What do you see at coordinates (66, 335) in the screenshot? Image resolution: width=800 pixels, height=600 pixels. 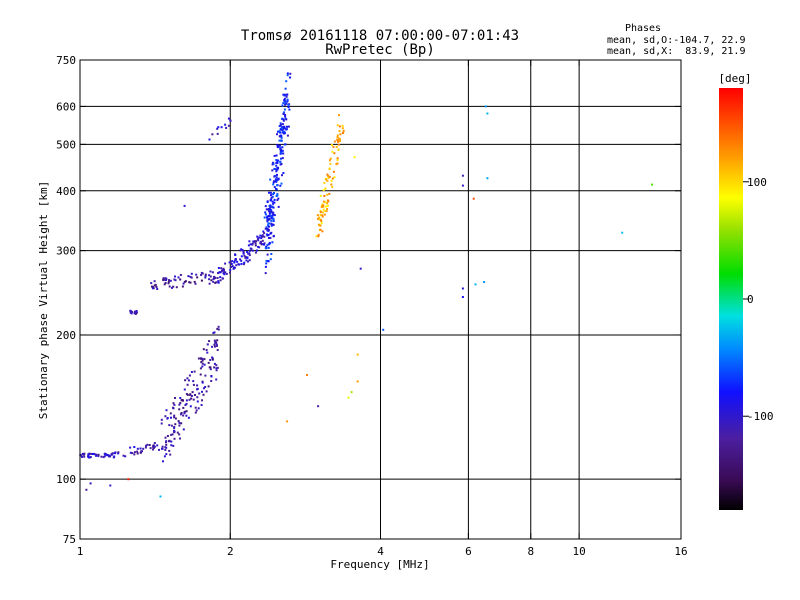 I see `y-tick-label: 200` at bounding box center [66, 335].